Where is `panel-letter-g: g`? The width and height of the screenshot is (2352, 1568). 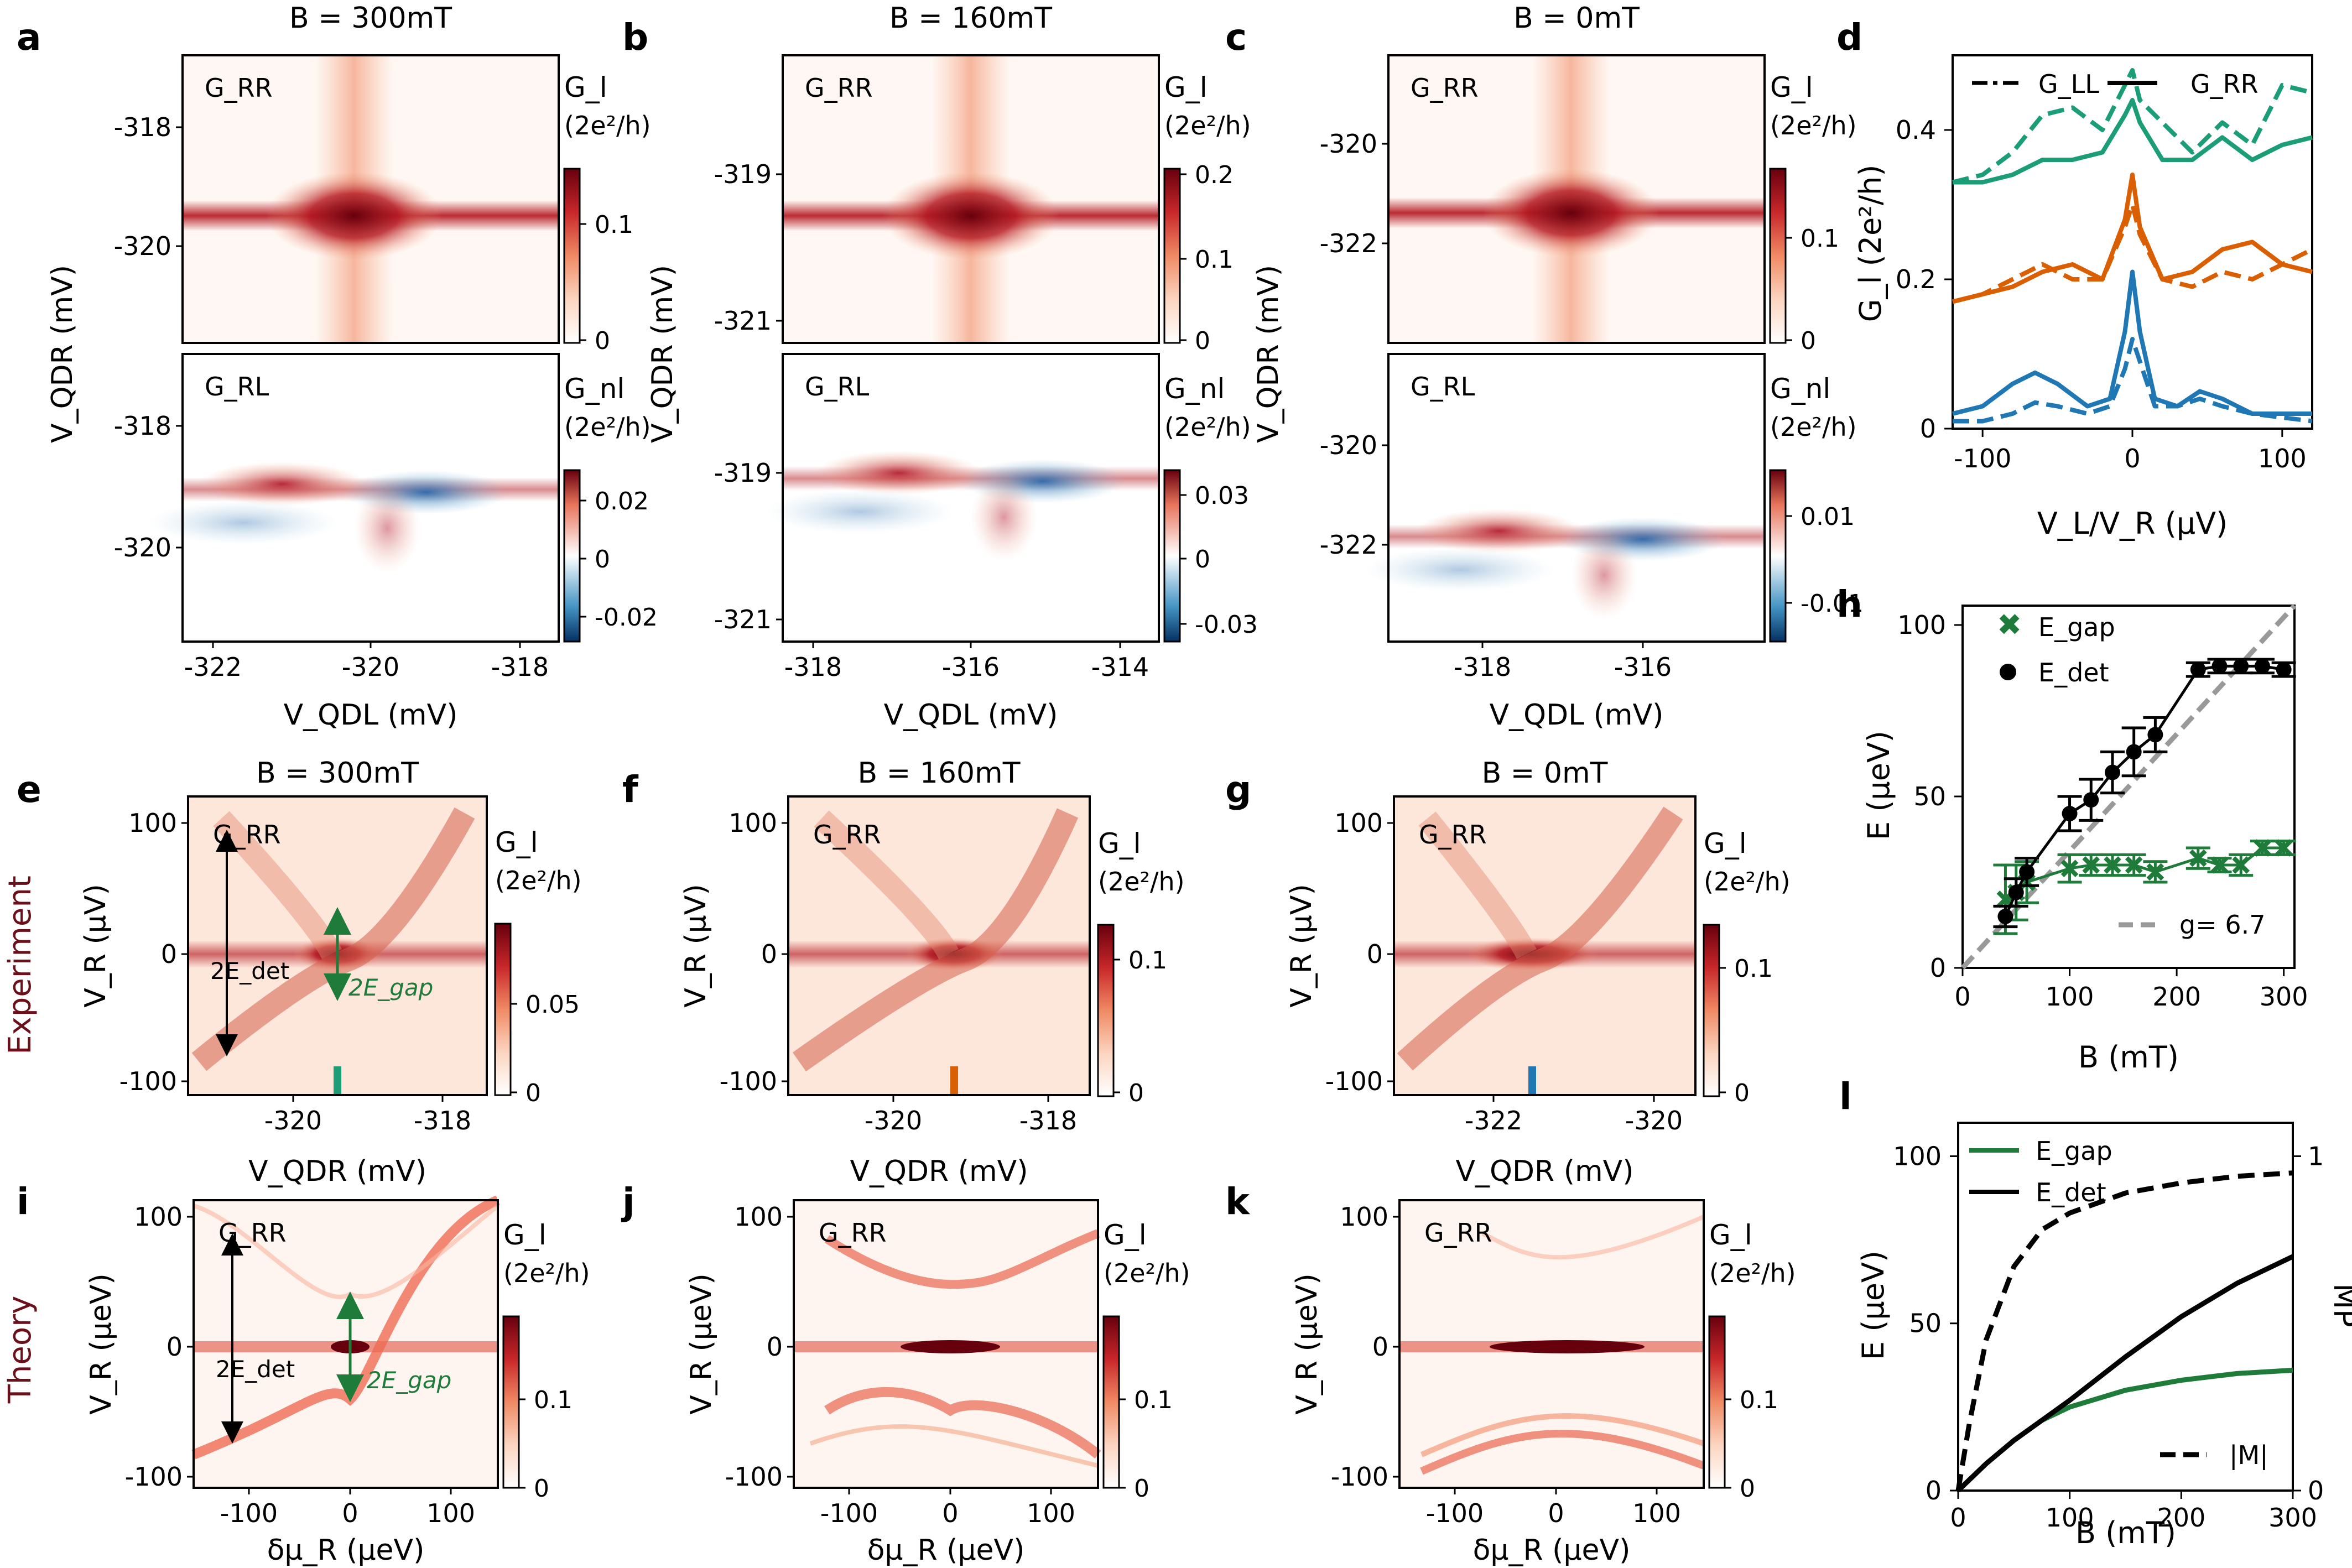 panel-letter-g: g is located at coordinates (1238, 789).